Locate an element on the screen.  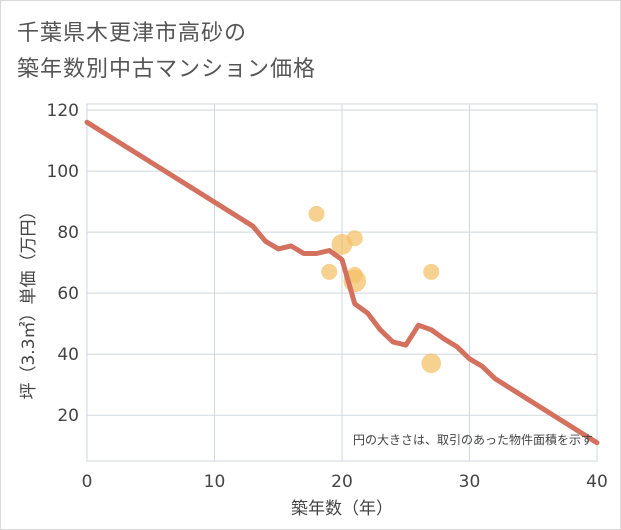
size-note: 円の大きさは、取引のあった物件面積を示す is located at coordinates (473, 439).